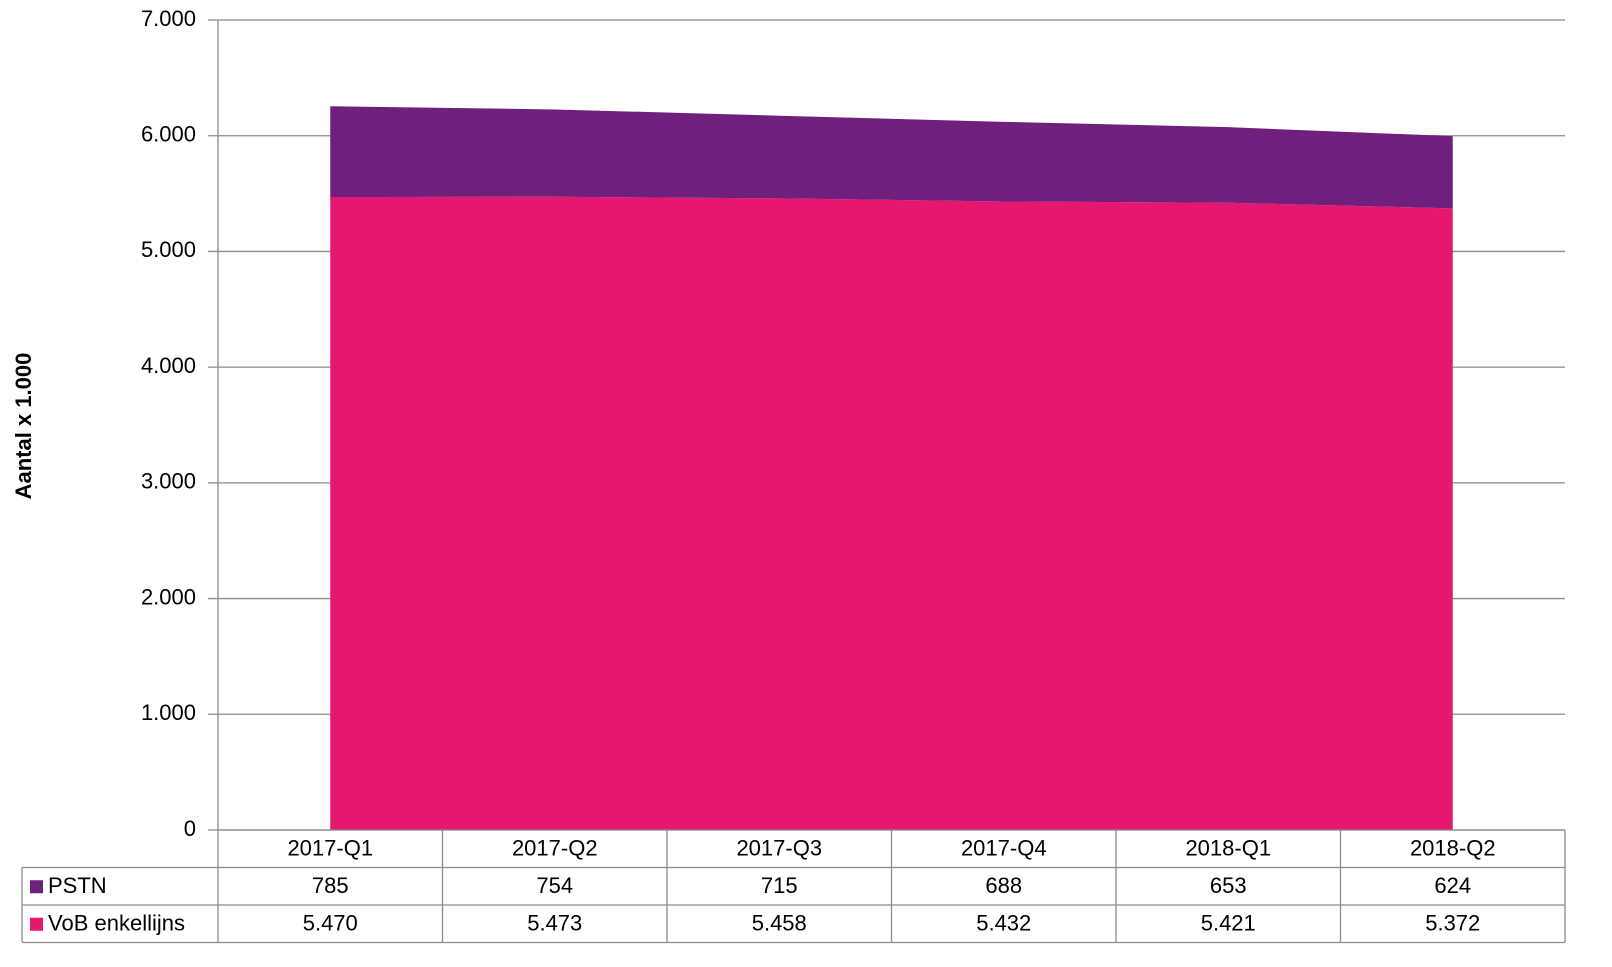  I want to click on y-axis-label: Aantal x 1.000, so click(23, 426).